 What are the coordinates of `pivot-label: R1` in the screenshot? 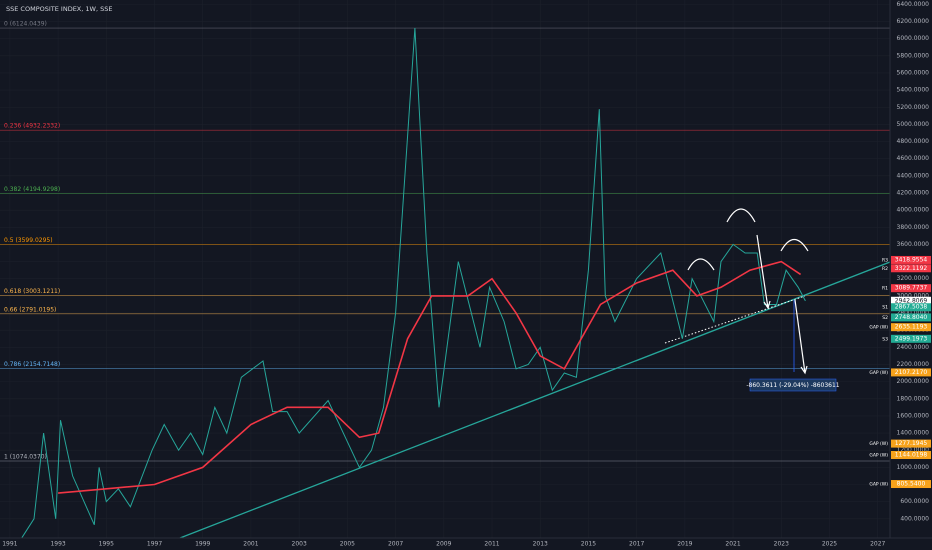 It's located at (885, 289).